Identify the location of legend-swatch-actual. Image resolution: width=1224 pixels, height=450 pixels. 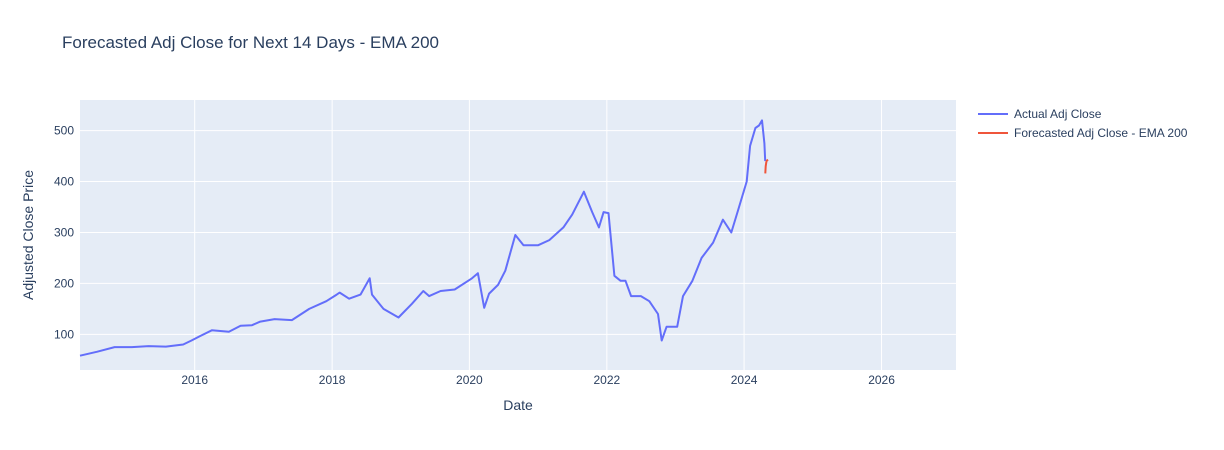
(993, 113).